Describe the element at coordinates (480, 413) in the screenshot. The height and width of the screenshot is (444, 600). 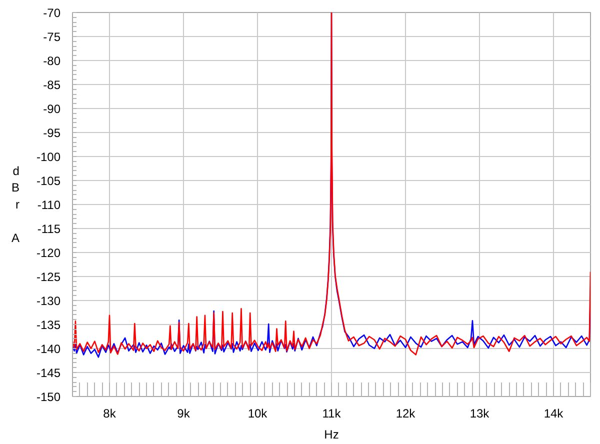
I see `x-tick-label: 13k` at that location.